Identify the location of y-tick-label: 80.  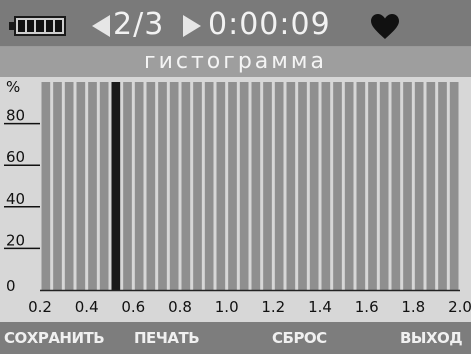
(15, 116).